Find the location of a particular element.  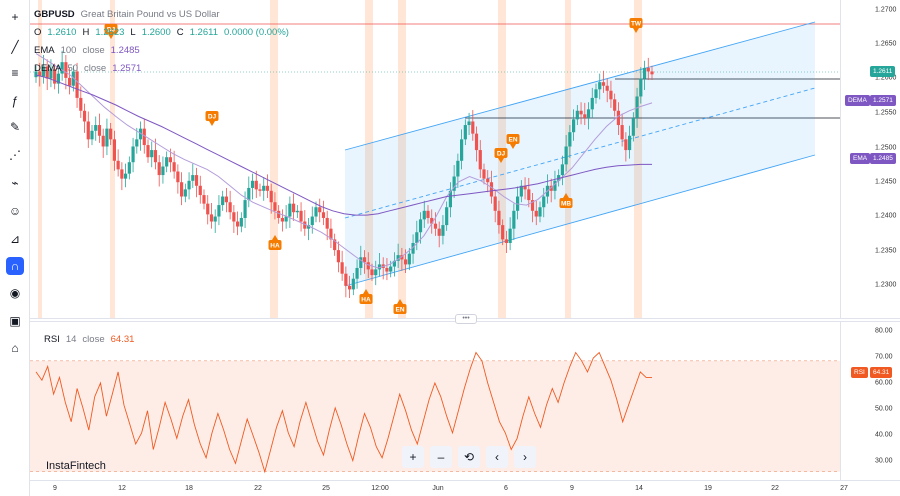

annotation-ha: HA is located at coordinates (366, 296).